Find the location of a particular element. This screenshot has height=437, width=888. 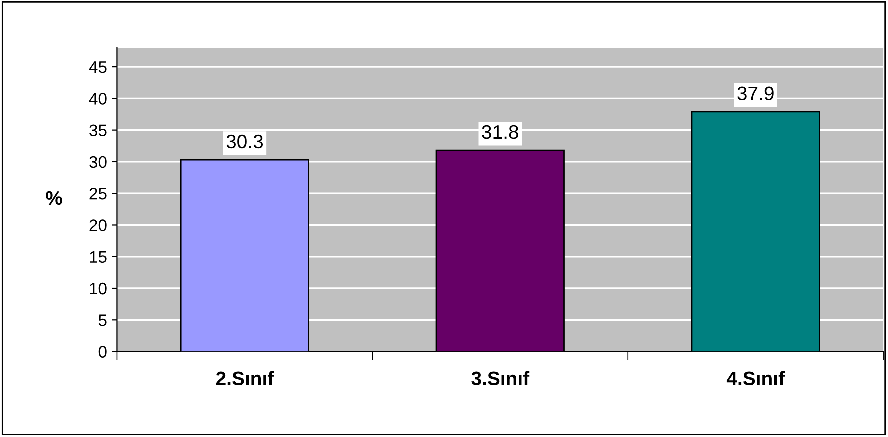

y-tick-label: 25 is located at coordinates (98, 194).